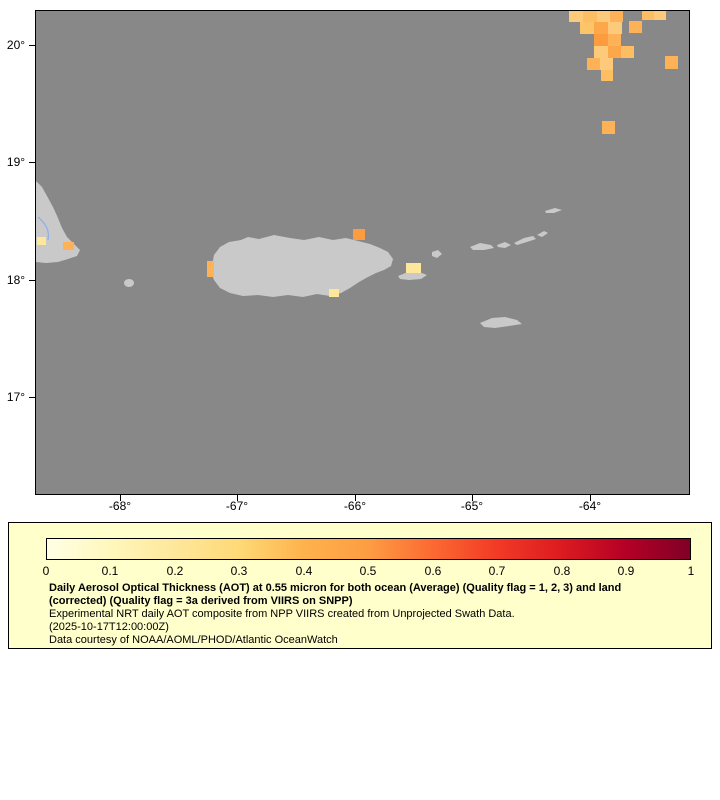 The width and height of the screenshot is (720, 800). I want to click on land-st-thomas, so click(482, 246).